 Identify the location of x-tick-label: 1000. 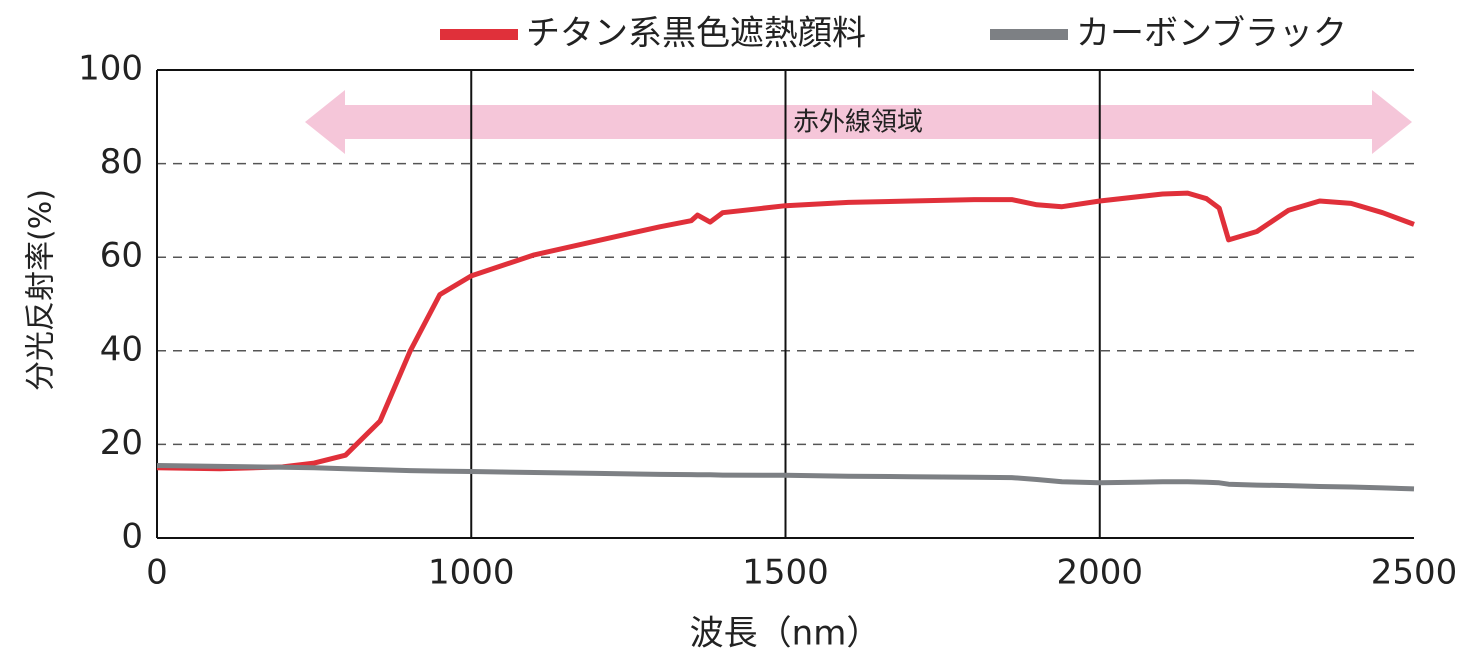
(471, 573).